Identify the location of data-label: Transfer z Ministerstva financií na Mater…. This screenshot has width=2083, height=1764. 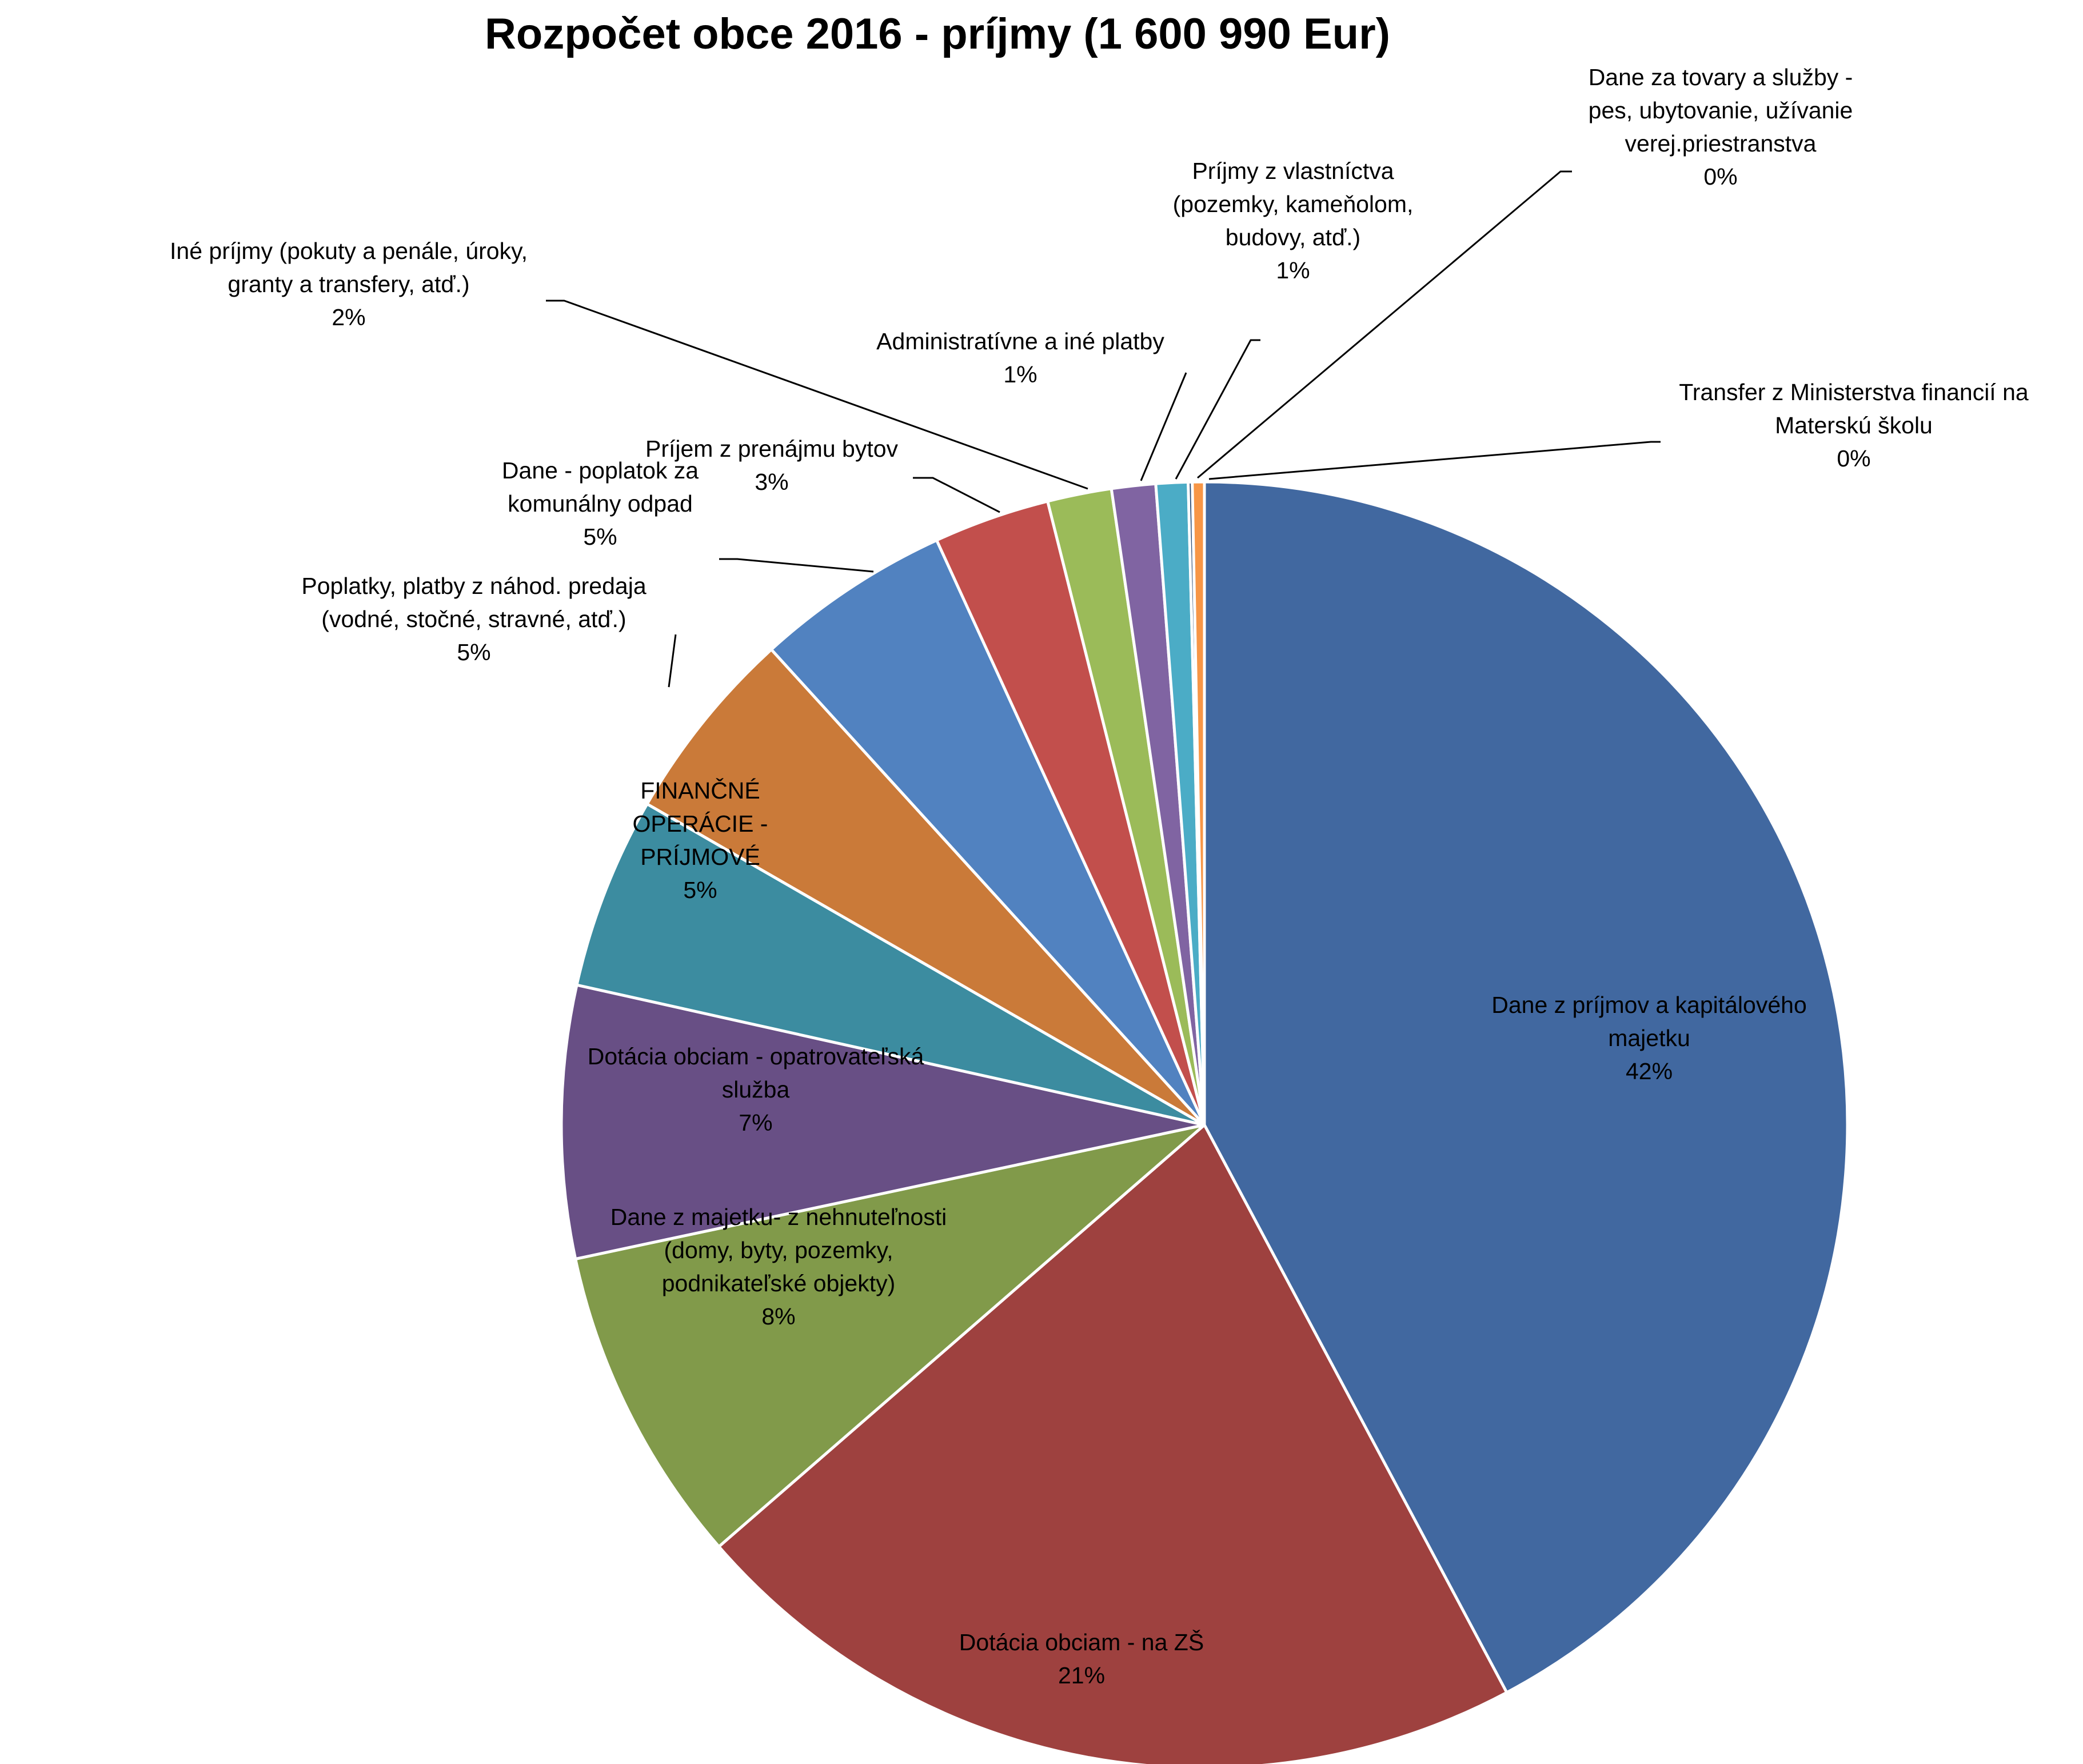
(1854, 425).